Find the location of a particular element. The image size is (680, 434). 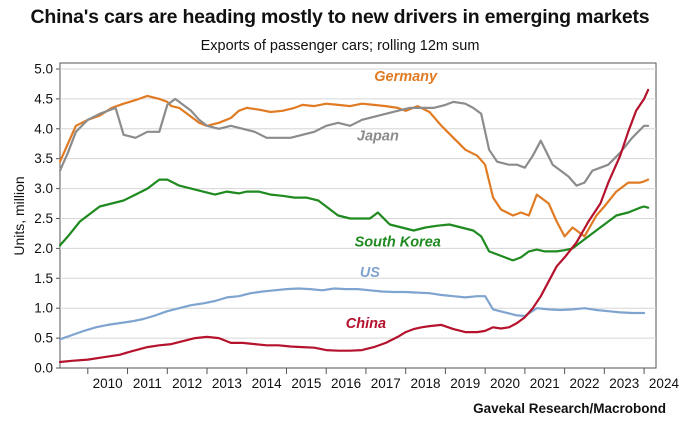

x-tick-label: 2011 is located at coordinates (147, 383).